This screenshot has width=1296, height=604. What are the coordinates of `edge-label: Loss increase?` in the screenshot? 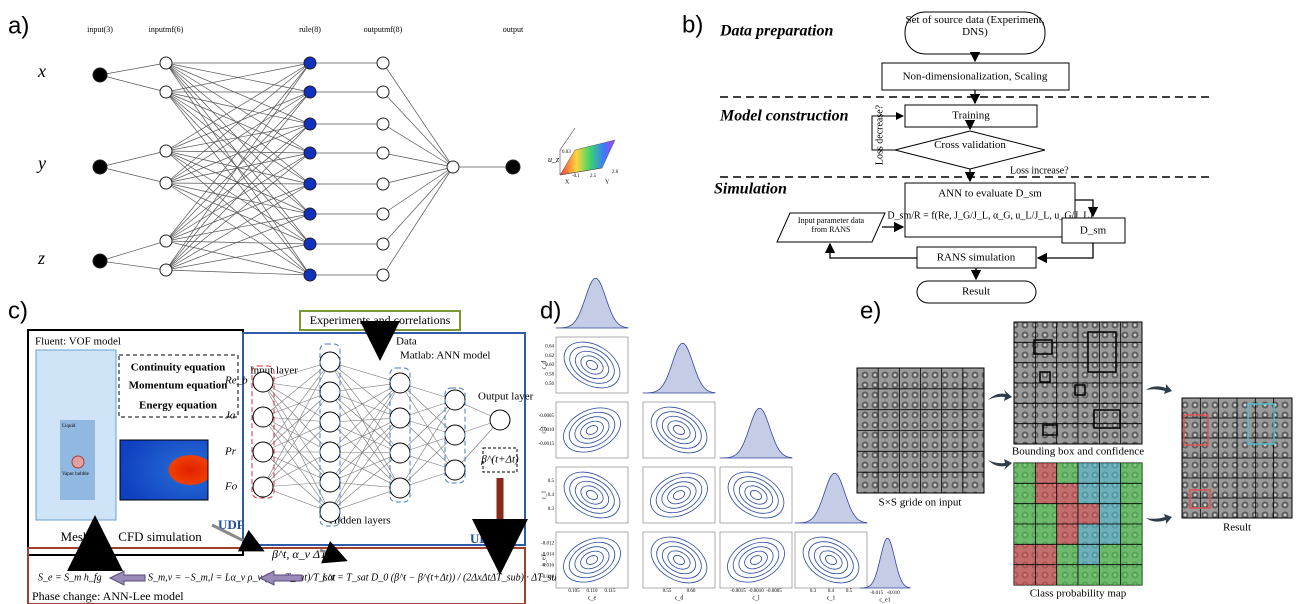 It's located at (1039, 170).